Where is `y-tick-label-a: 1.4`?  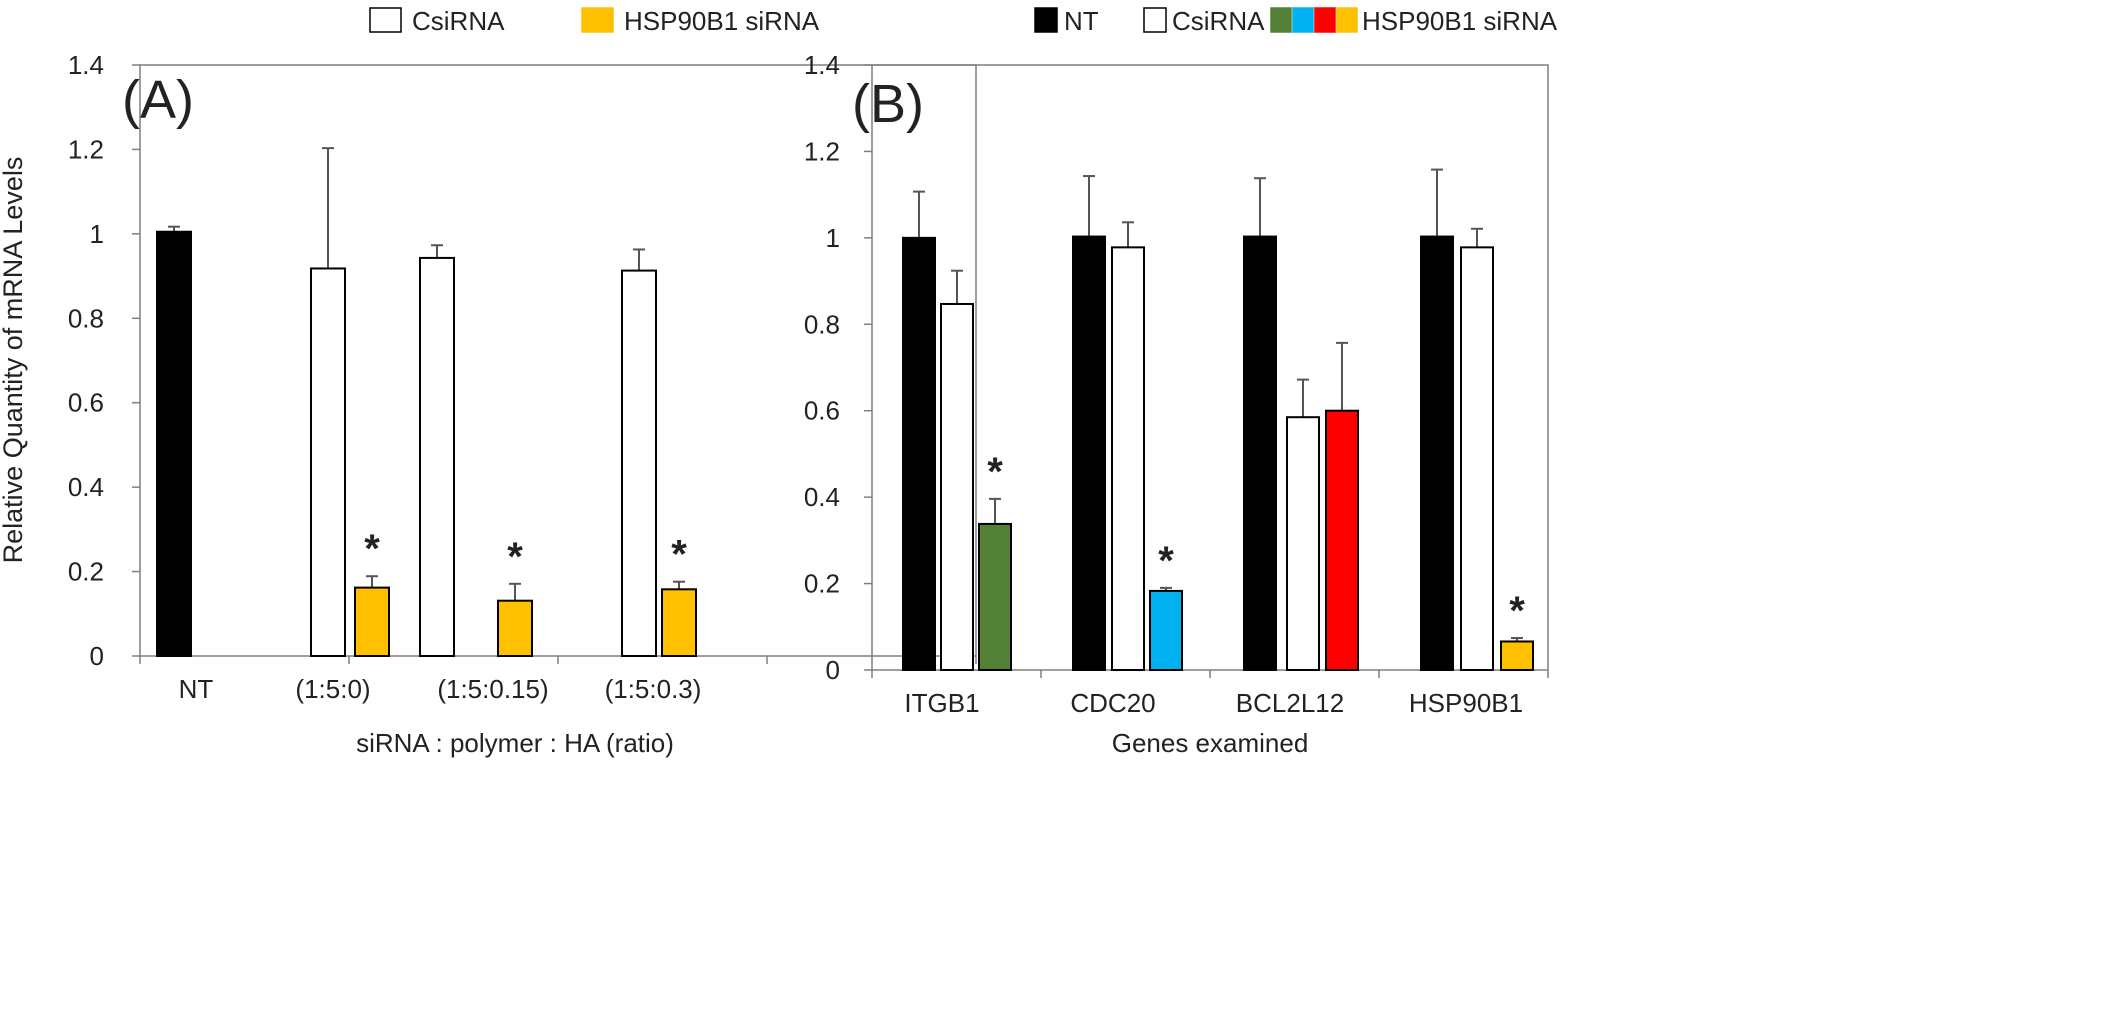 y-tick-label-a: 1.4 is located at coordinates (86, 65).